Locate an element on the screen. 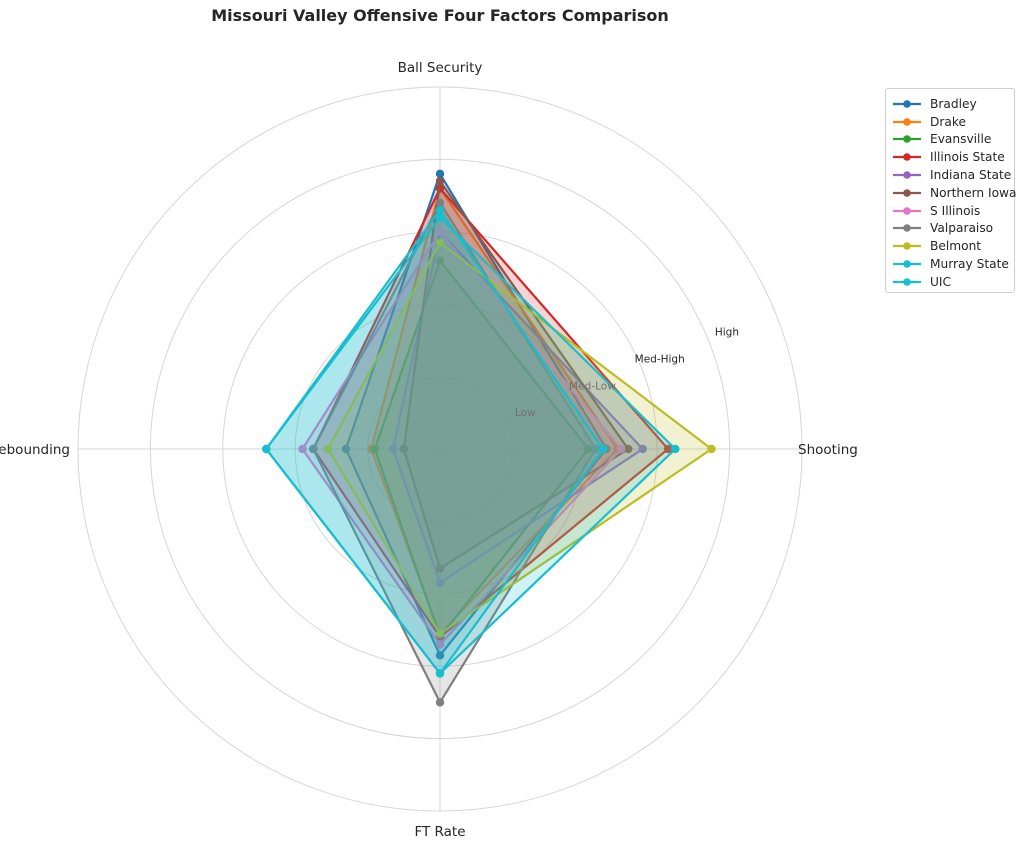 Image resolution: width=1024 pixels, height=845 pixels. axis-label-3: FT Rate is located at coordinates (439, 832).